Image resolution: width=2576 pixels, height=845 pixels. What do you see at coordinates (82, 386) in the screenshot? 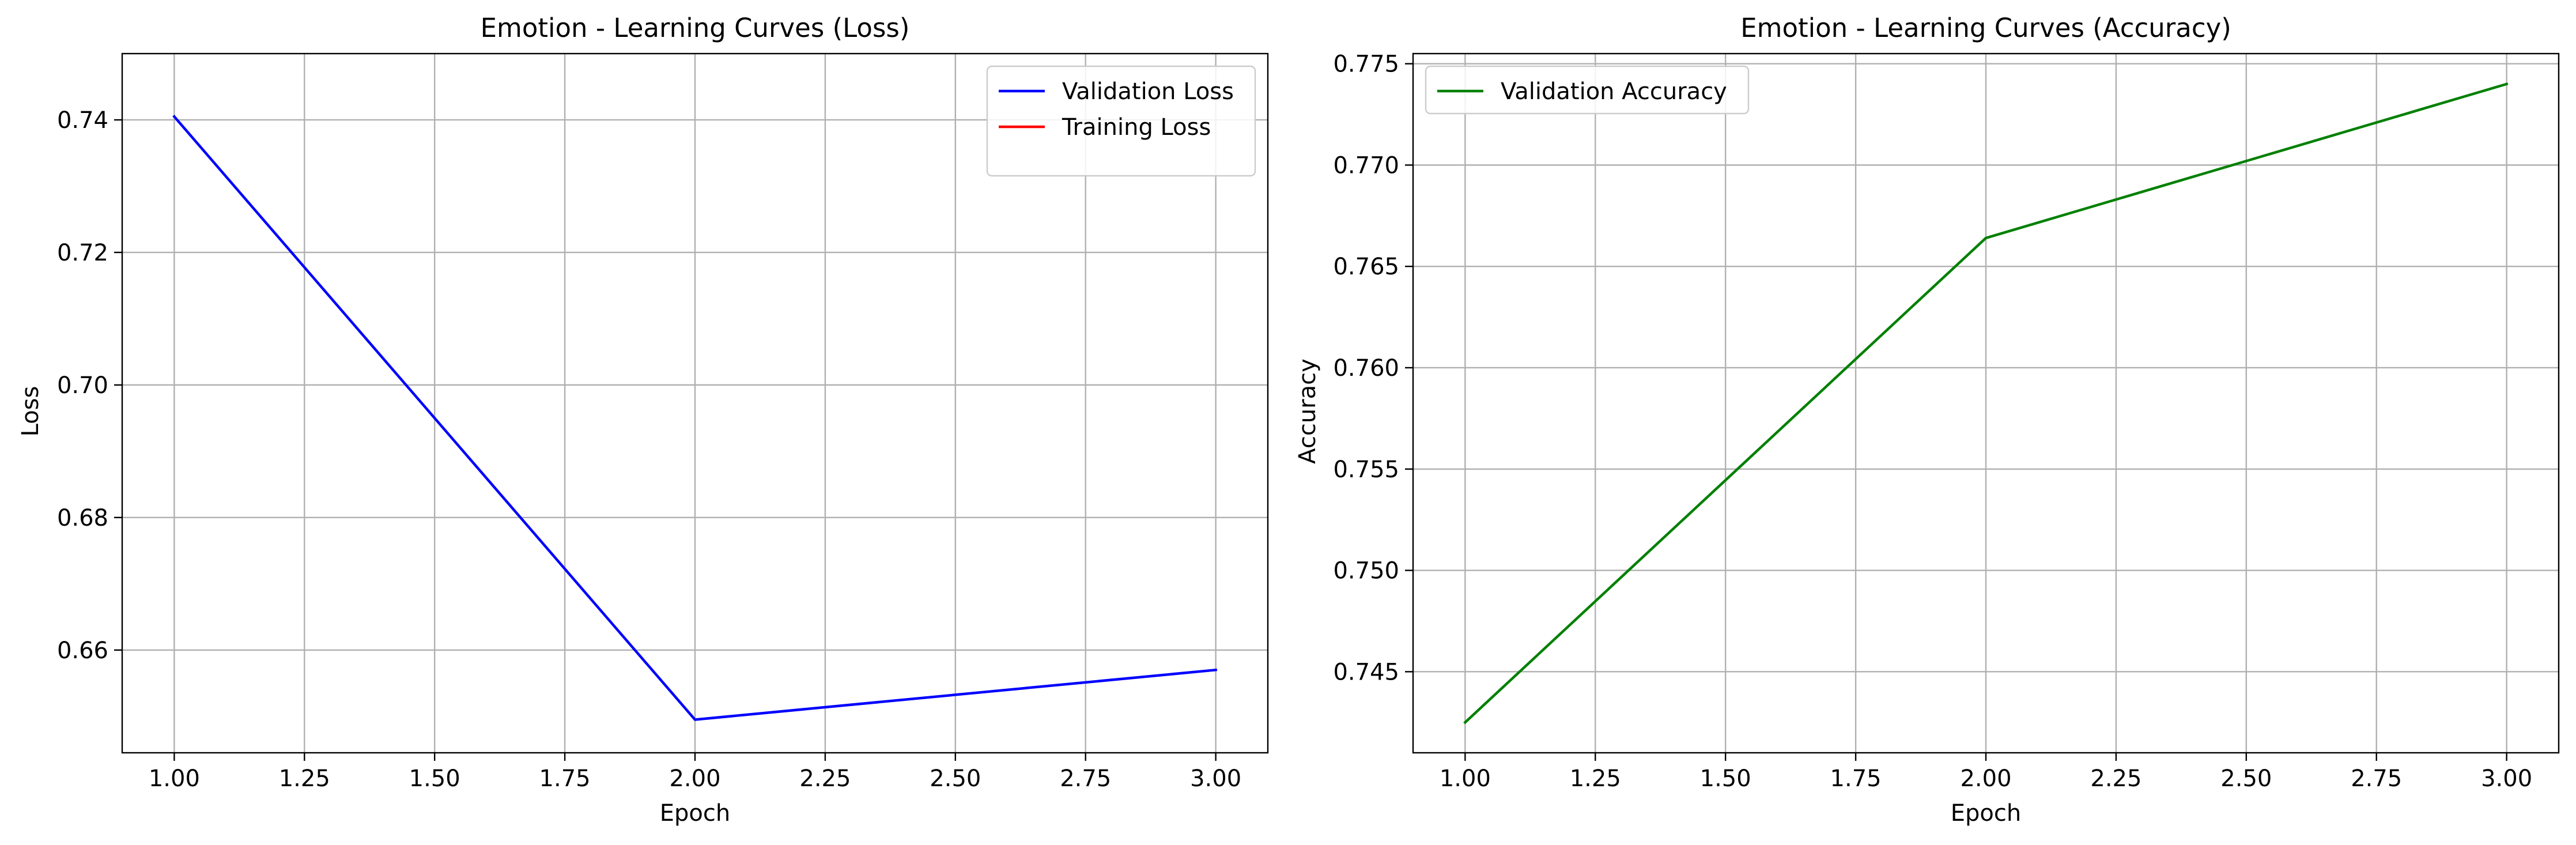
I see `y-tick-label: 0.70` at bounding box center [82, 386].